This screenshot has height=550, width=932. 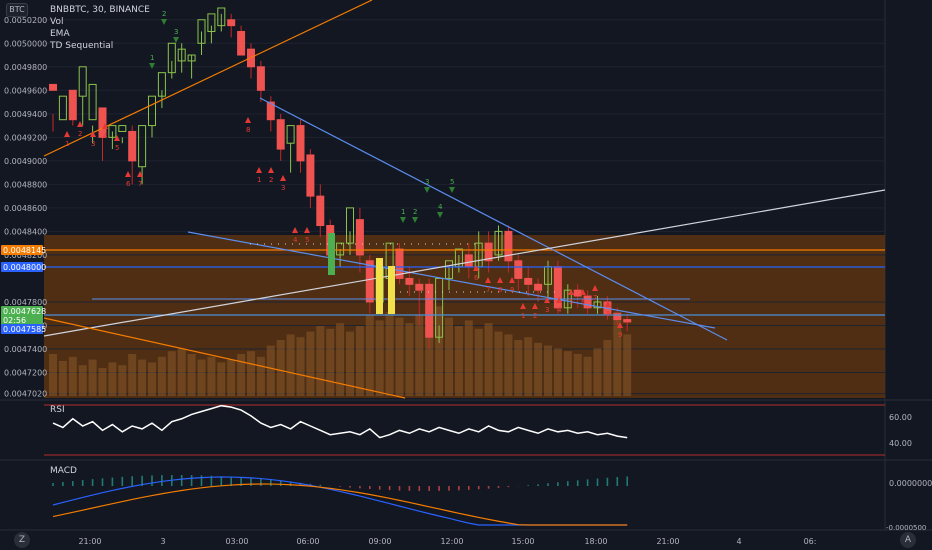 I want to click on rsi-label: RSI, so click(x=57, y=410).